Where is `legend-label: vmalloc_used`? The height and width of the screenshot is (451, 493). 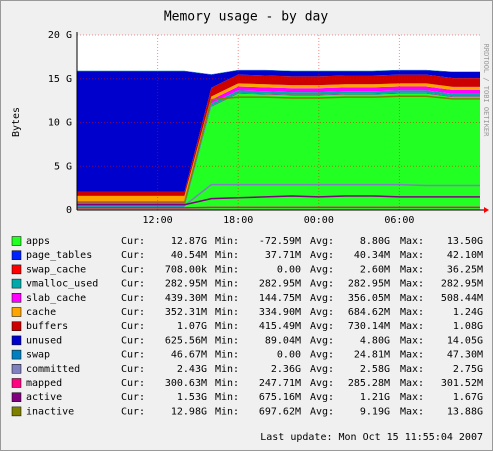
legend-label: vmalloc_used is located at coordinates (62, 284).